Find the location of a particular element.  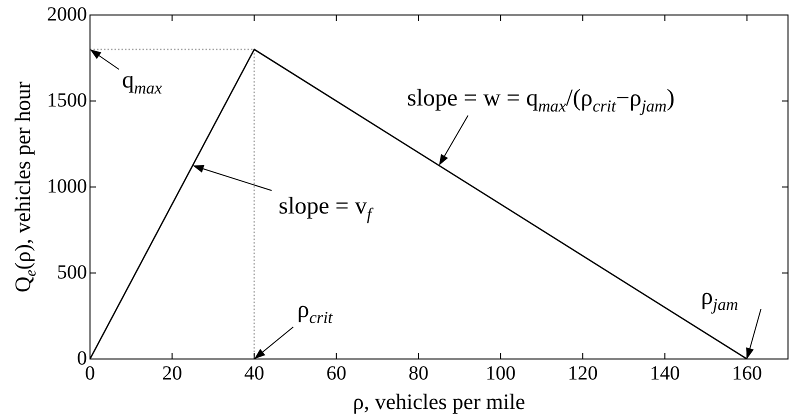

y-tick-label: 1500 is located at coordinates (67, 100).